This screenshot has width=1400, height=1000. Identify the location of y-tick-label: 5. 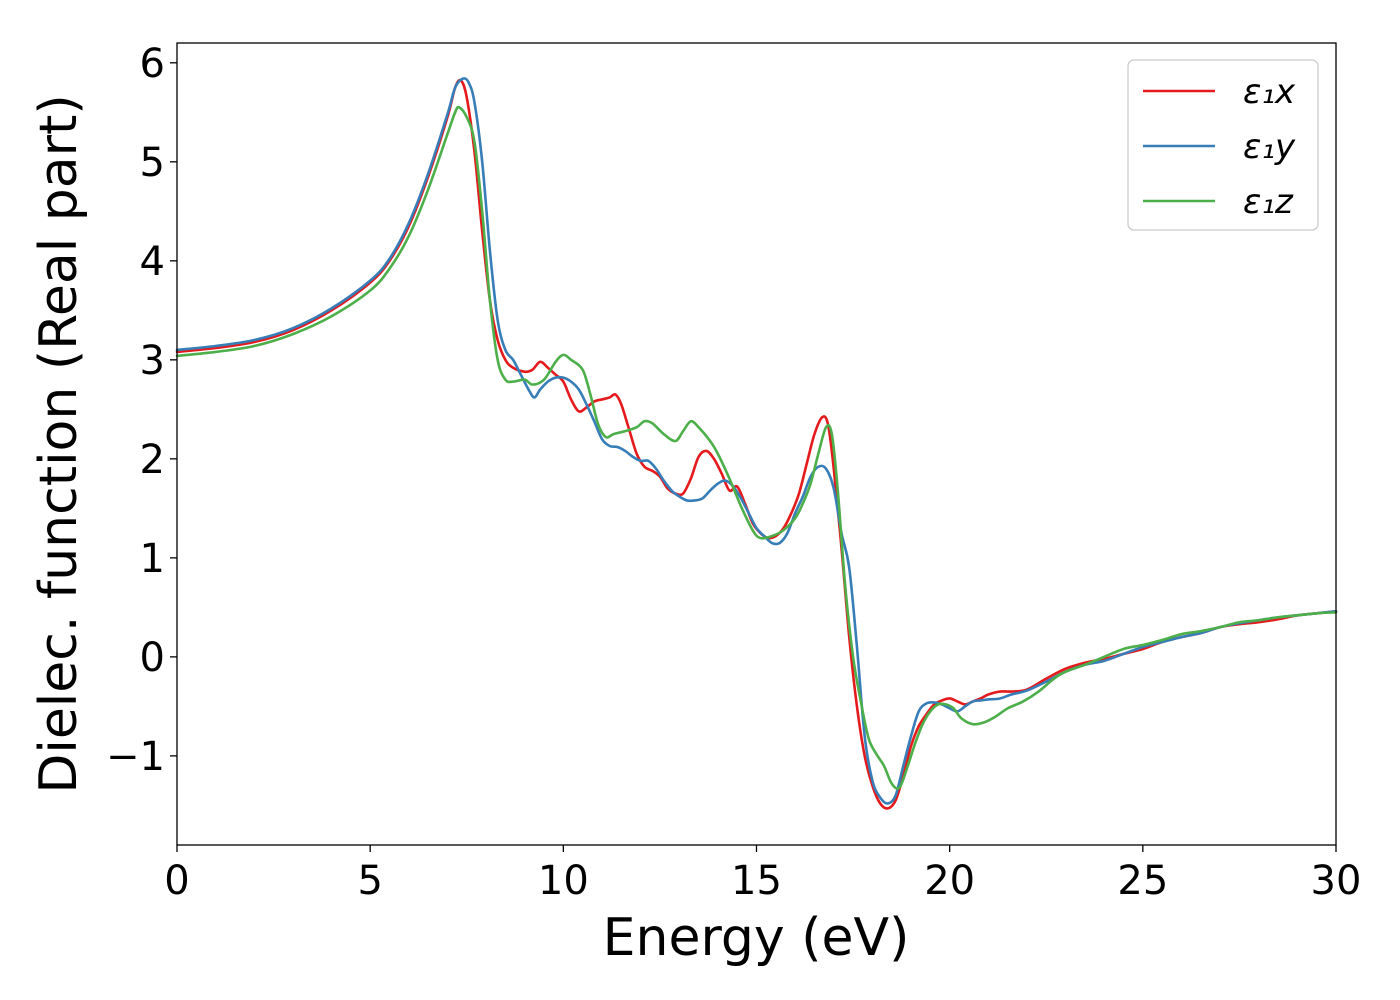
(152, 163).